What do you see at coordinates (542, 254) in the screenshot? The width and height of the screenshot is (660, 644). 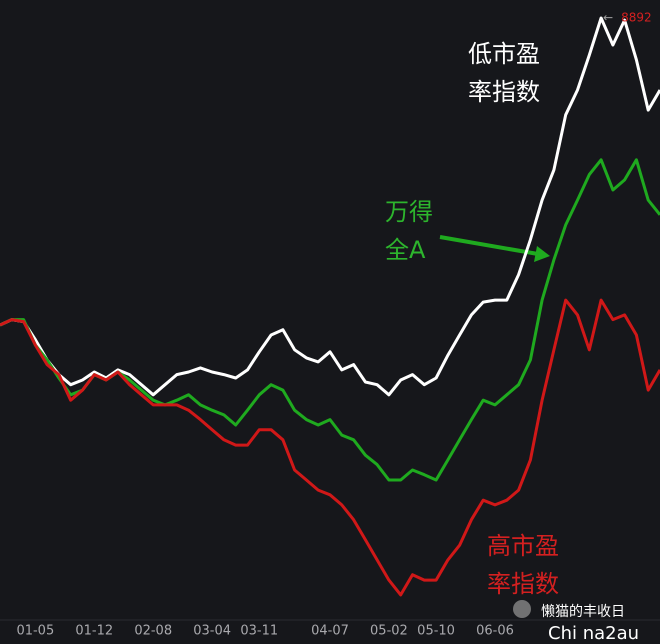 I see `arrow-head` at bounding box center [542, 254].